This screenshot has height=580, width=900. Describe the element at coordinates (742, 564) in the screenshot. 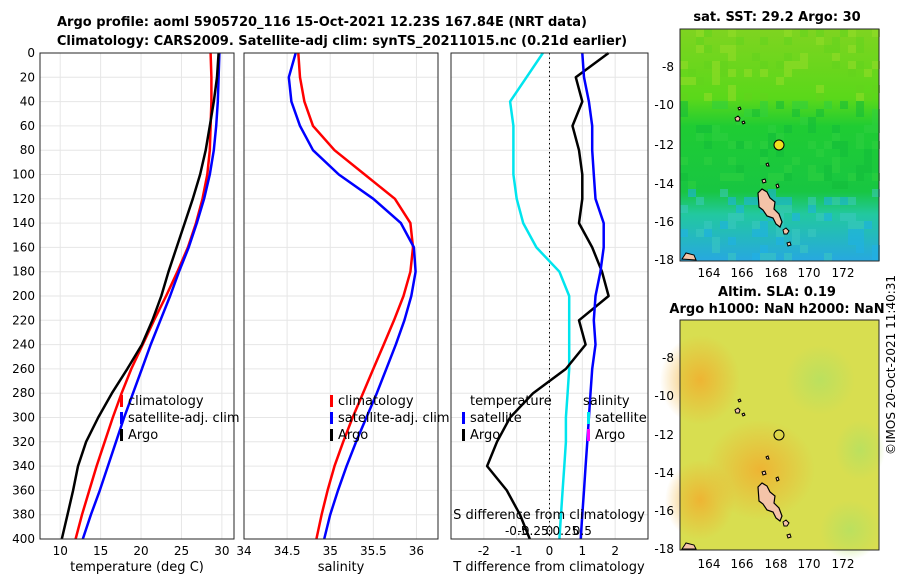

I see `map-lon-label: 166` at that location.